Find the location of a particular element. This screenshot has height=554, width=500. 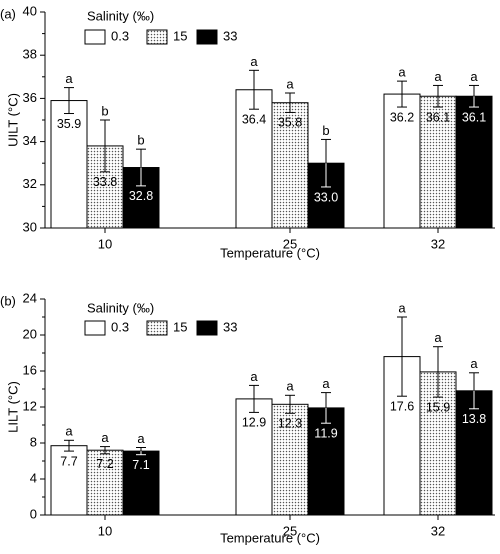

y-tick-label: 38 is located at coordinates (30, 54).